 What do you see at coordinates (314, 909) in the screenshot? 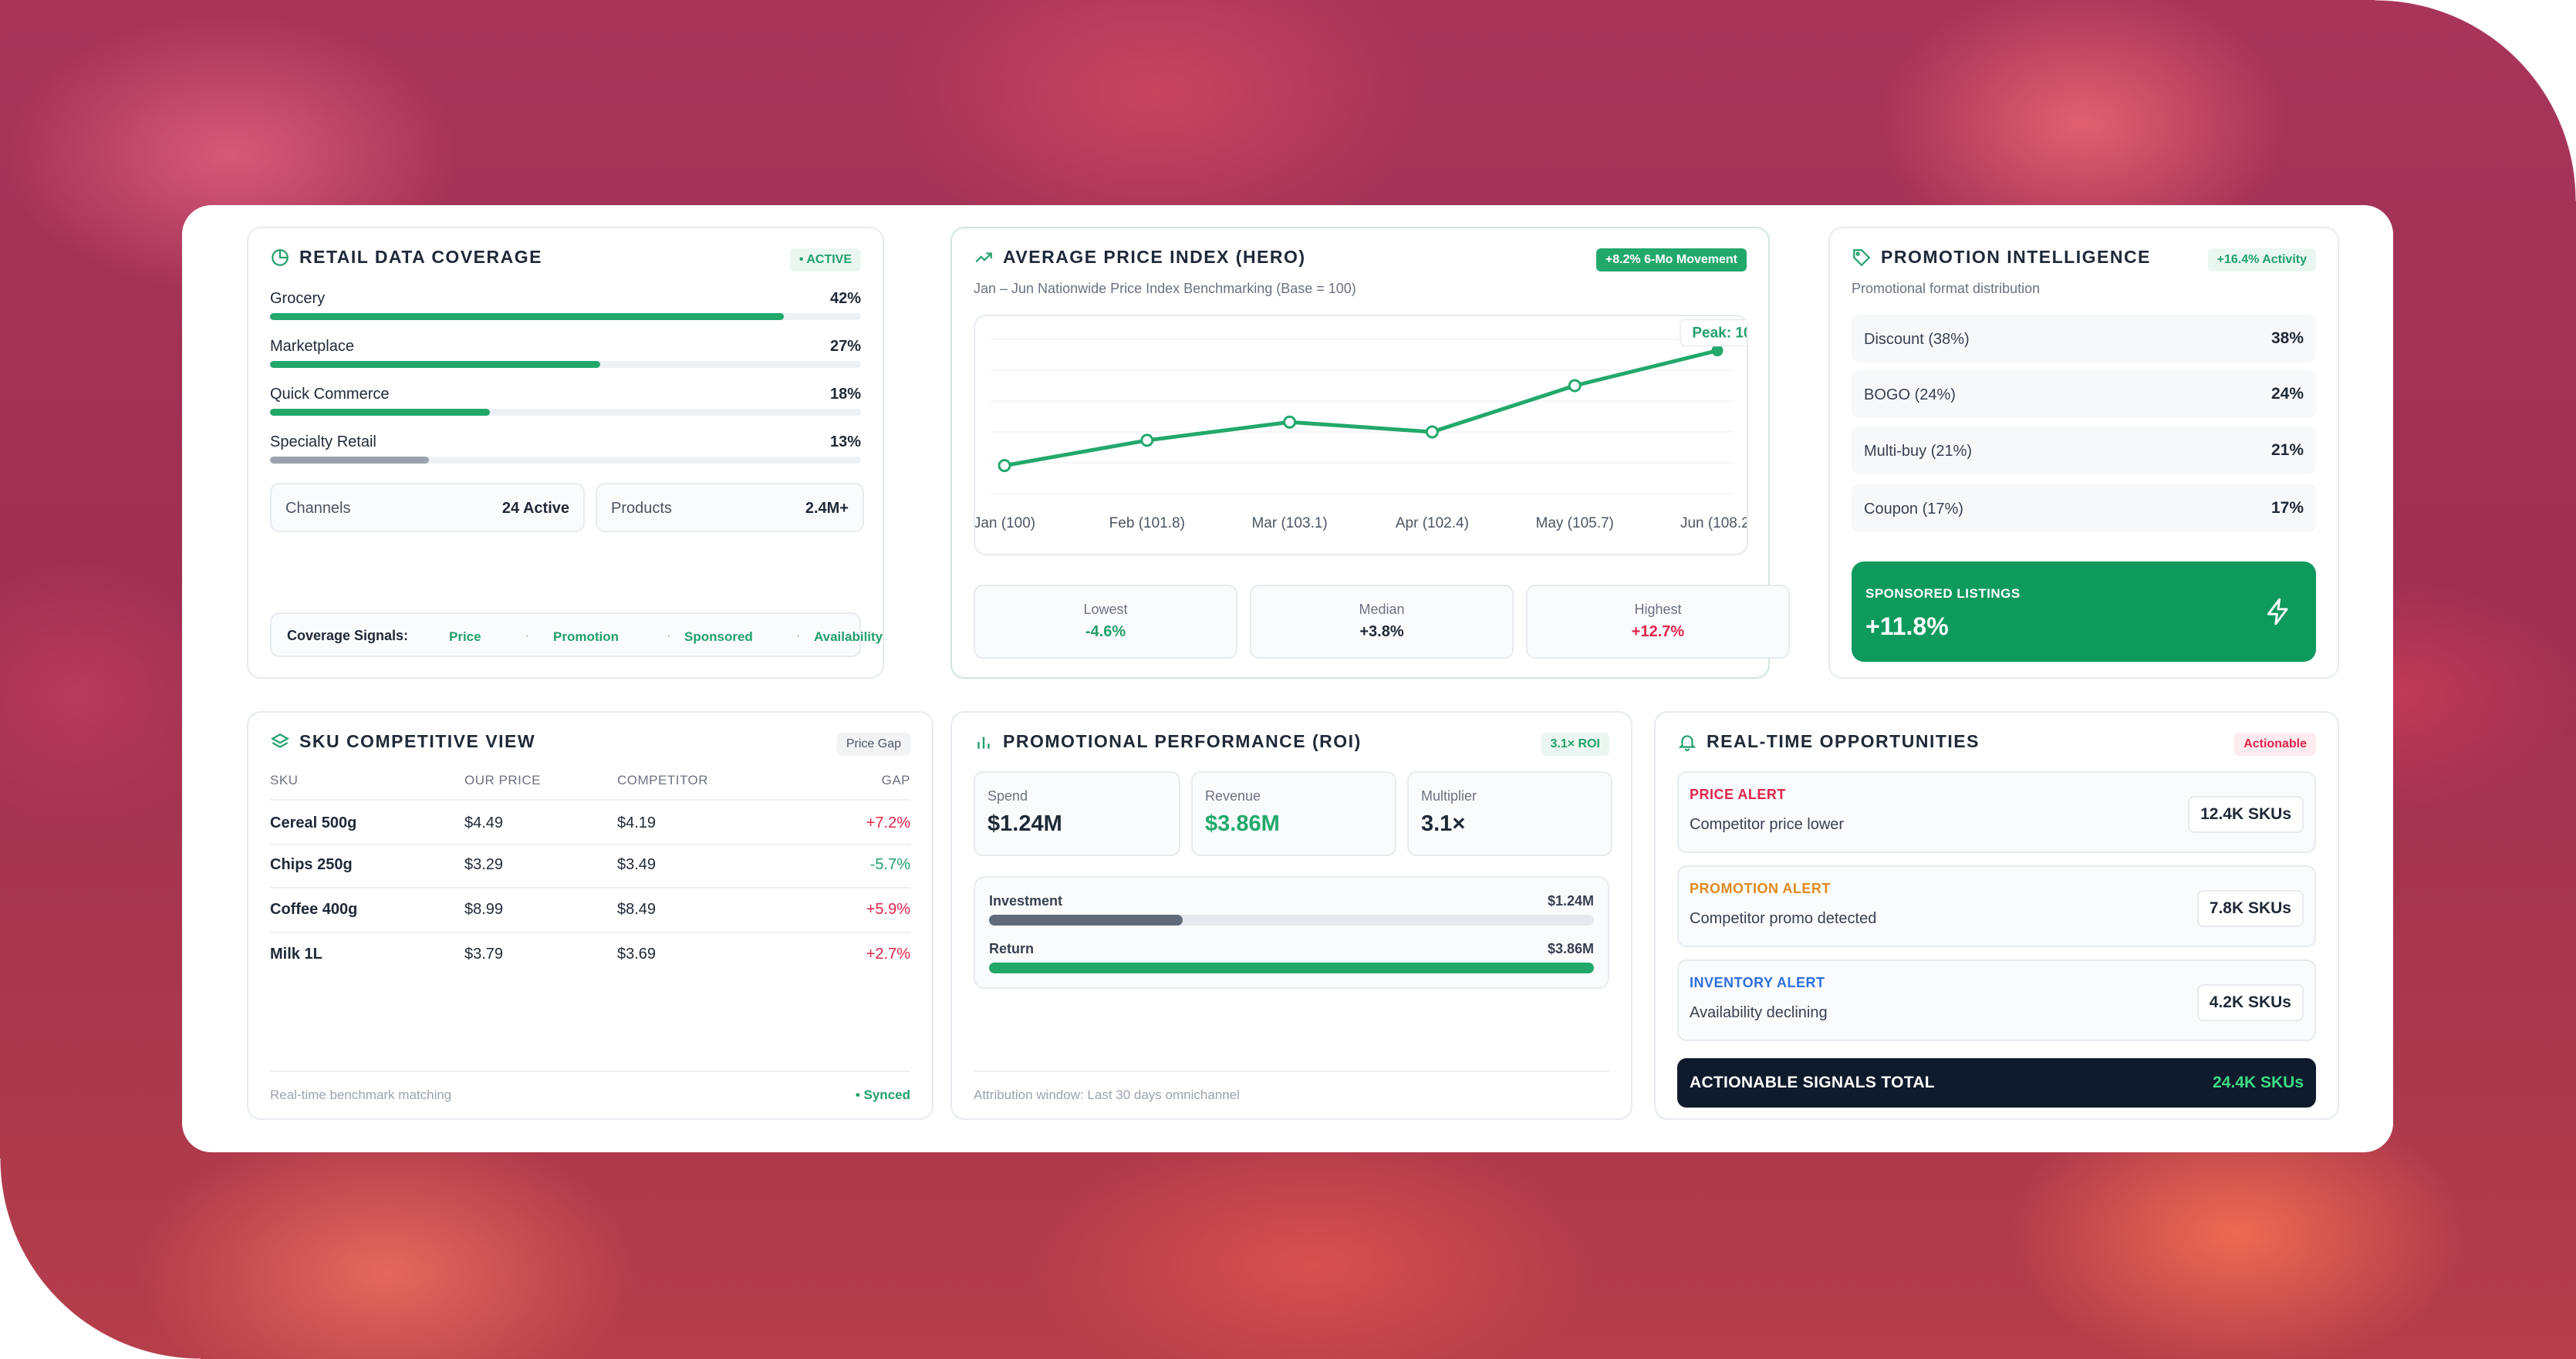
I see `sku-name: Coffee 400g` at bounding box center [314, 909].